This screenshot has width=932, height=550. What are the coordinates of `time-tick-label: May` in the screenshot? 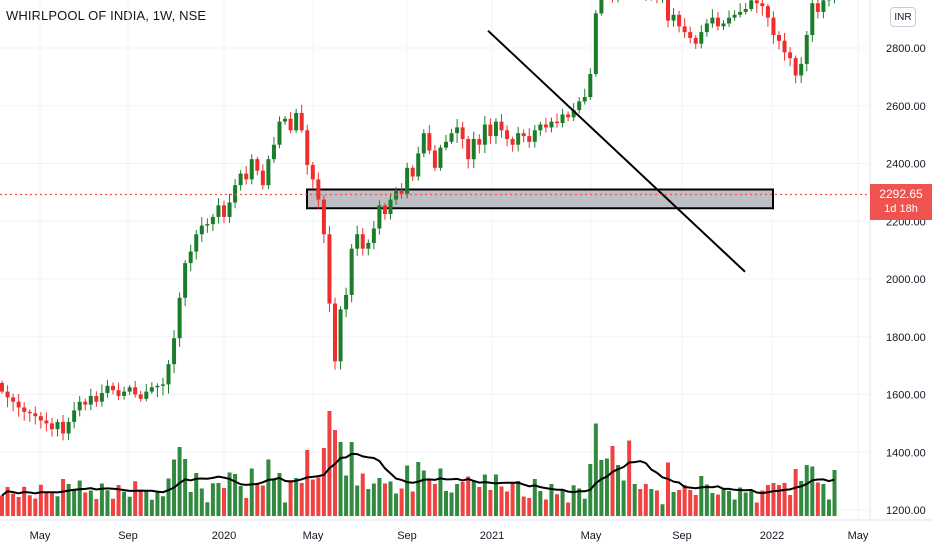 It's located at (591, 536).